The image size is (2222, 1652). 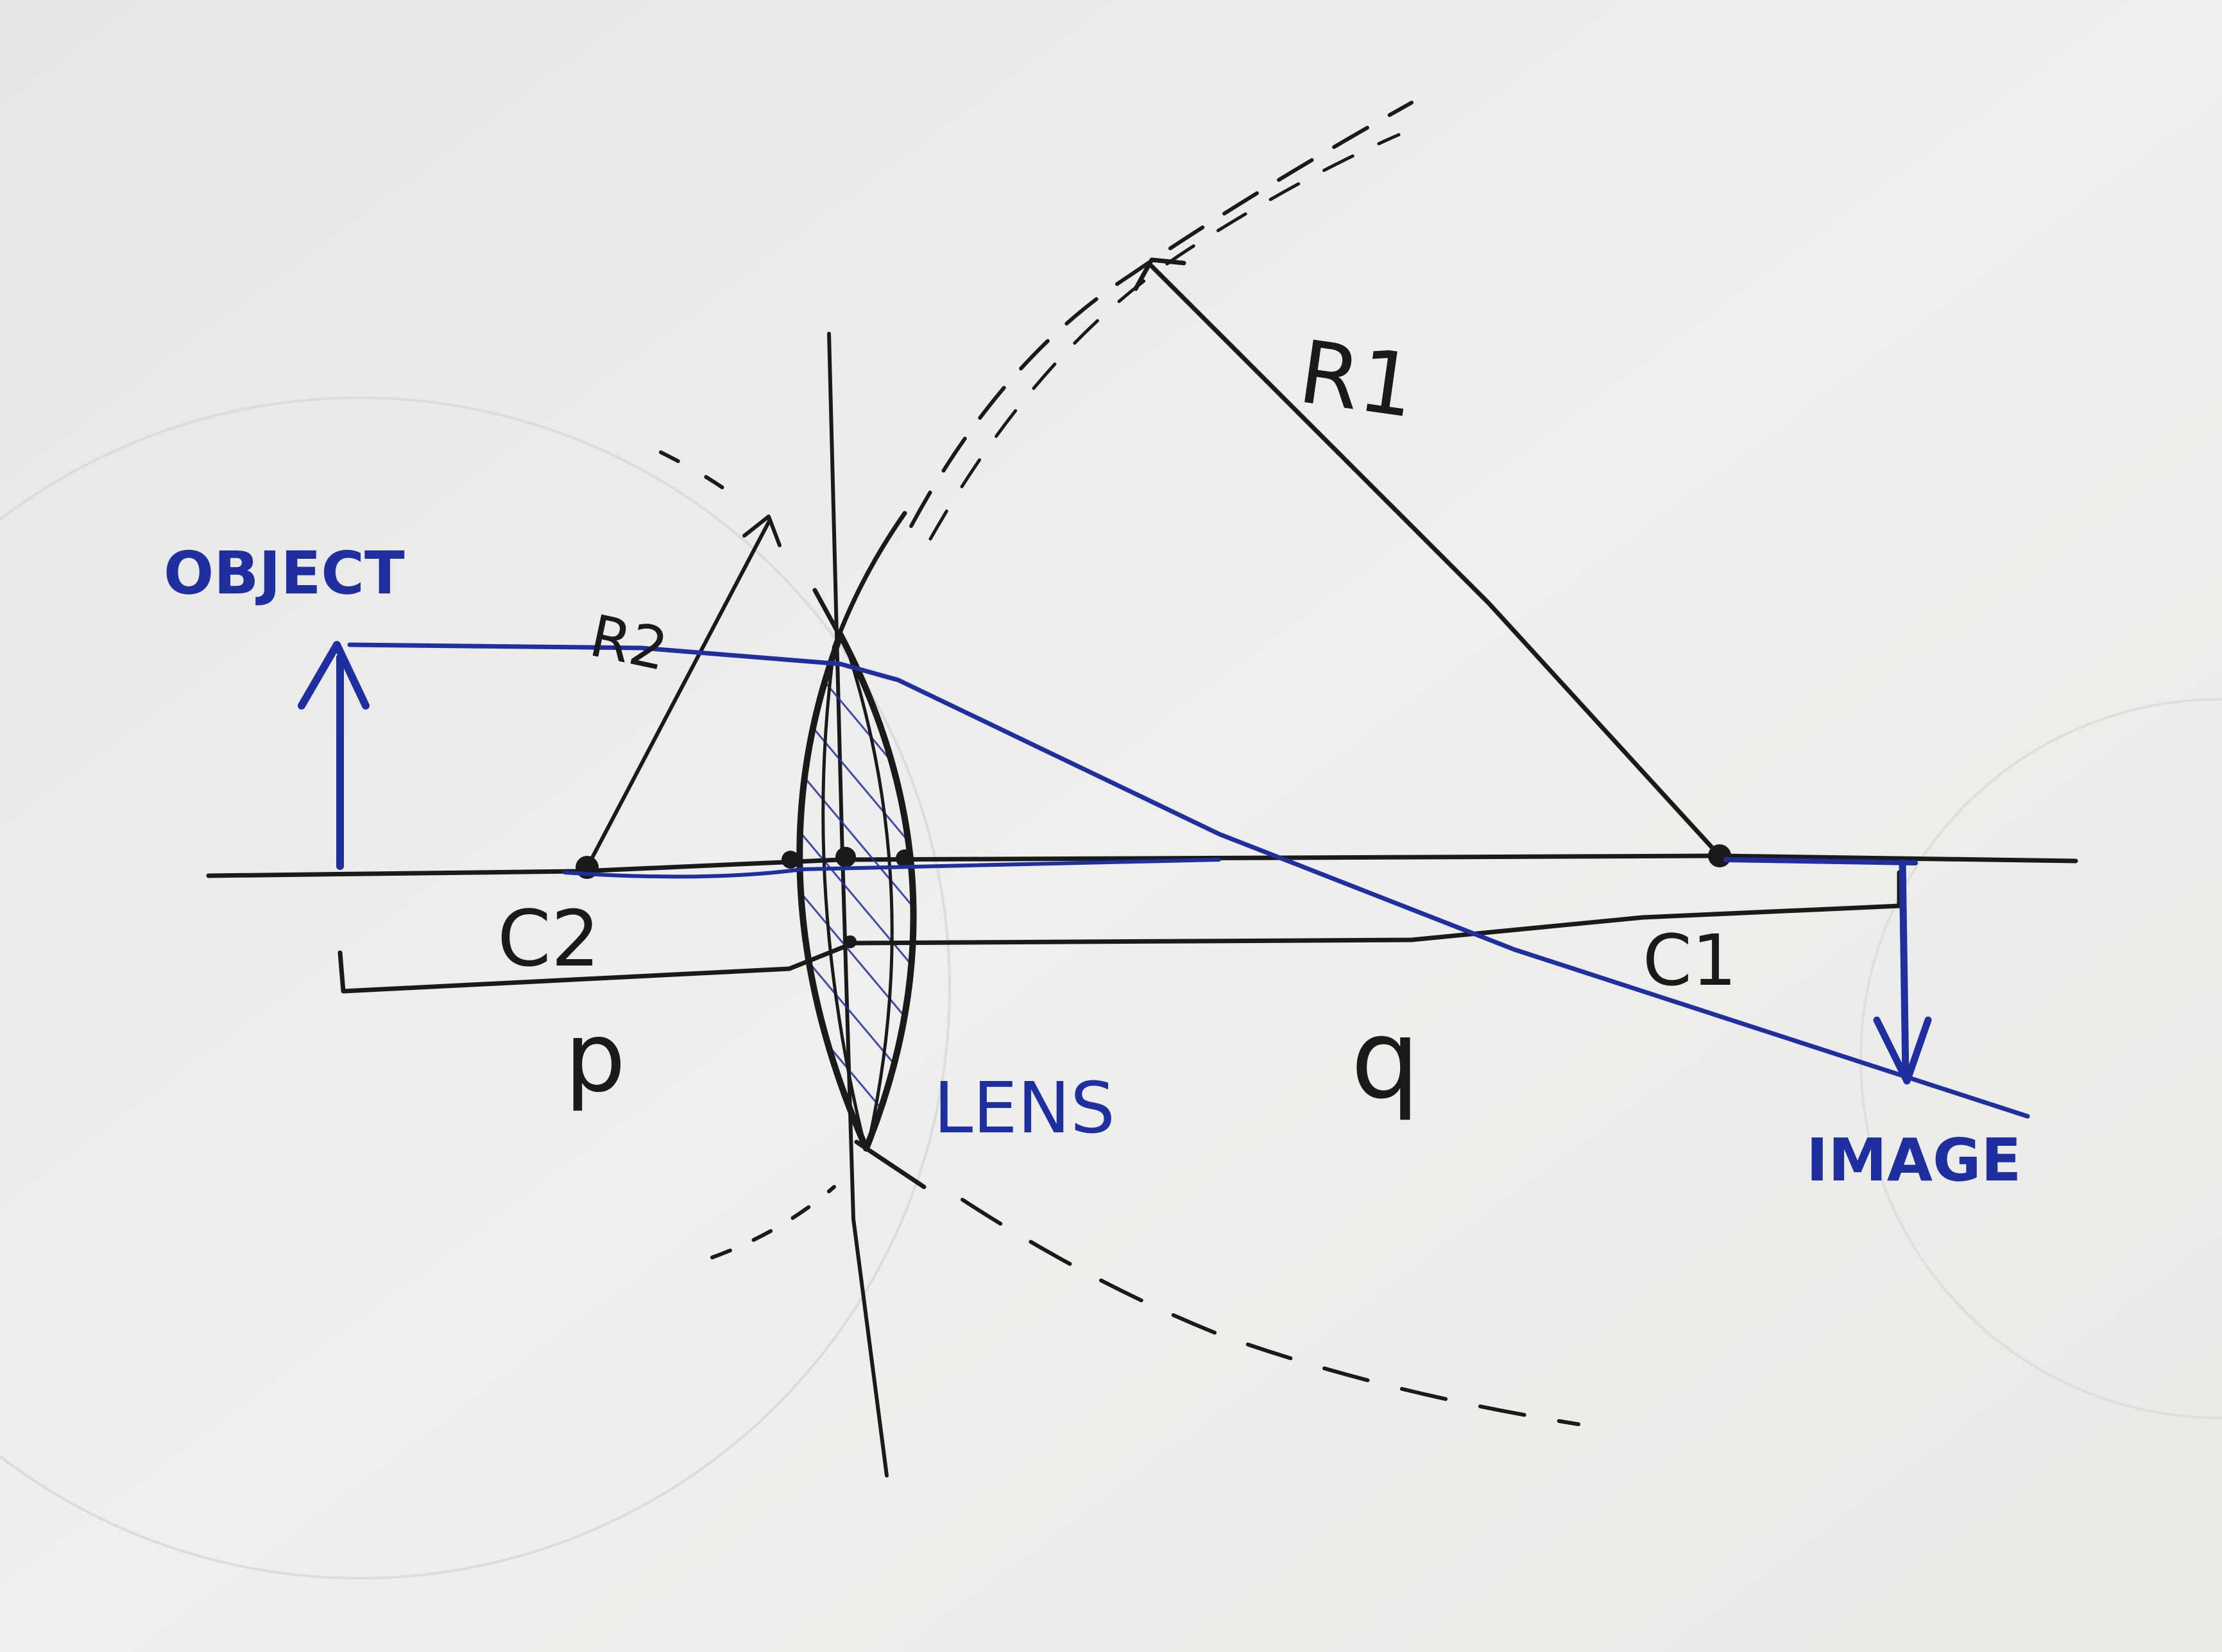 What do you see at coordinates (1690, 960) in the screenshot?
I see `center-1-label: C1` at bounding box center [1690, 960].